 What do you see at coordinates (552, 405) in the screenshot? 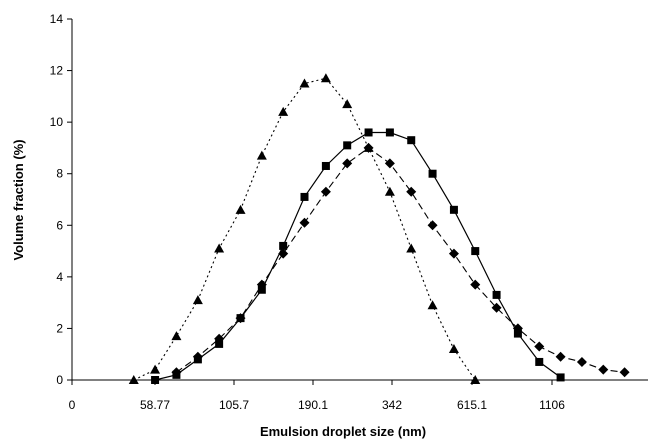
I see `x-tick-label: 1106` at bounding box center [552, 405].